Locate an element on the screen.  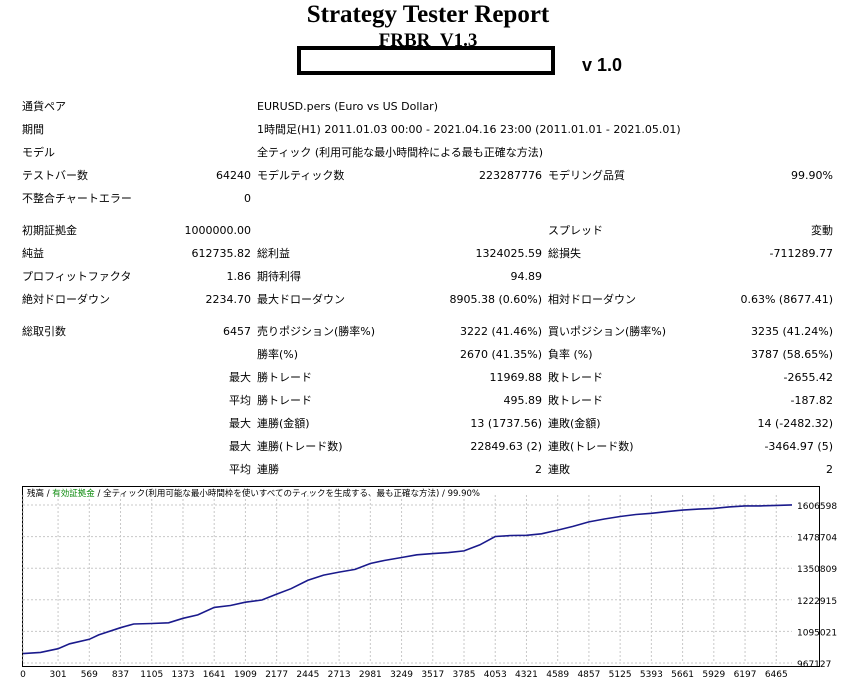
avg-consec-losses-value: 2 is located at coordinates (829, 469).